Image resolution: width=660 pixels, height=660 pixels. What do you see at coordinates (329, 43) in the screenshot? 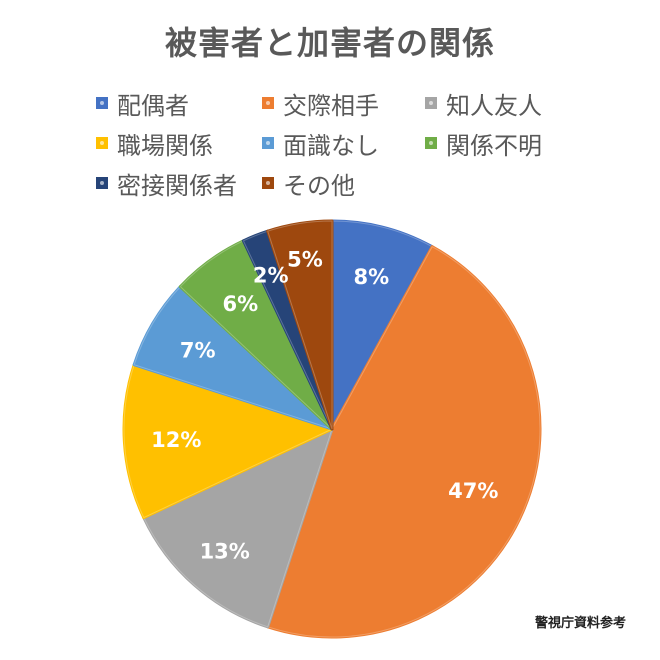
I see `chart-title: 被害者と加害者の関係` at bounding box center [329, 43].